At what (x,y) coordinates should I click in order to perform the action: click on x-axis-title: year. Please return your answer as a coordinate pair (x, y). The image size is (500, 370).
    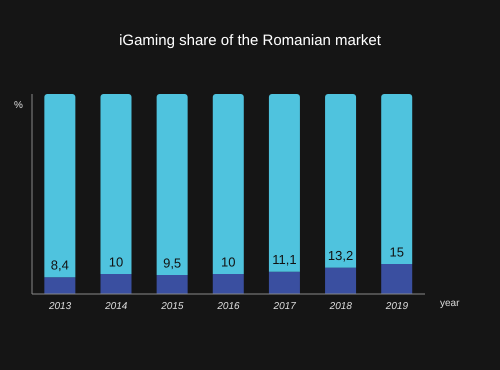
    Looking at the image, I should click on (450, 303).